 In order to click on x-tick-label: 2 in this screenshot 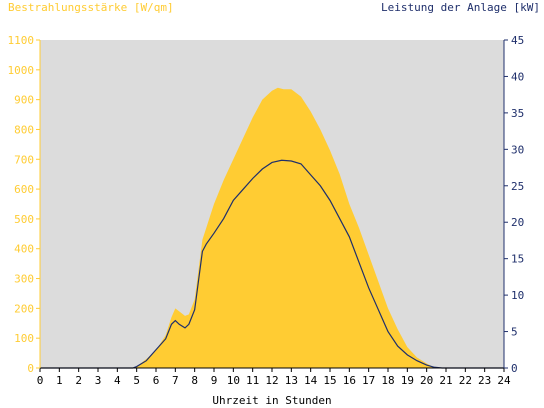, I will do `click(78, 380)`.